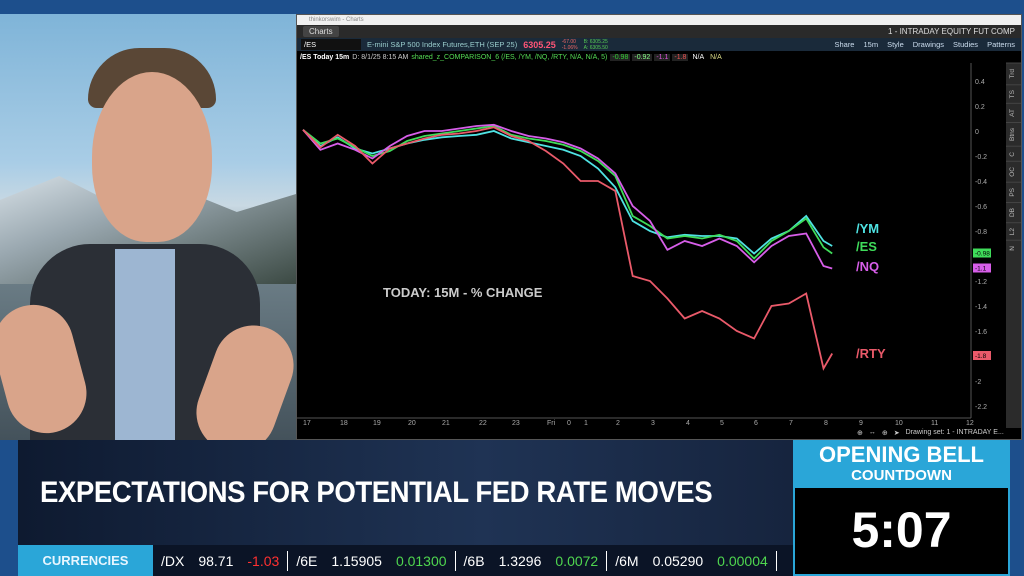 The width and height of the screenshot is (1024, 576). What do you see at coordinates (978, 382) in the screenshot?
I see `y-tick-label: -2` at bounding box center [978, 382].